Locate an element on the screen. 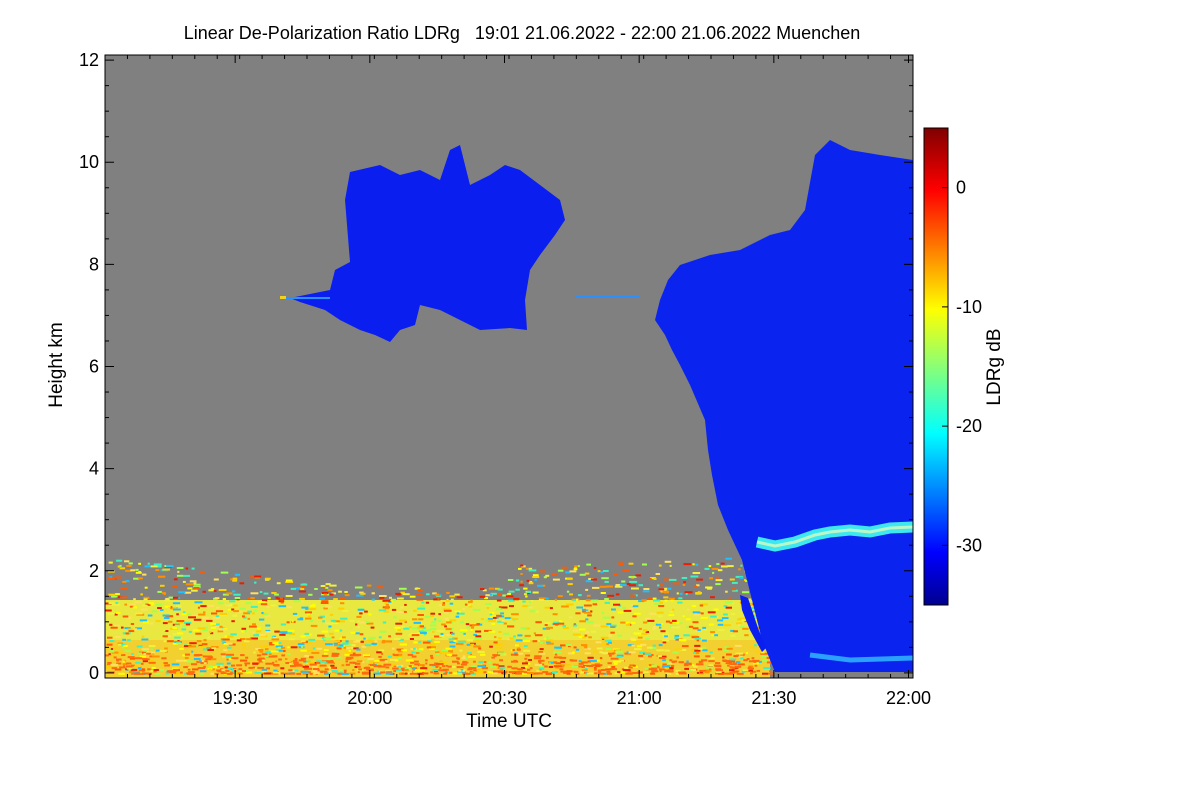 The width and height of the screenshot is (1200, 800). colorbar-tick-label: -30 is located at coordinates (969, 545).